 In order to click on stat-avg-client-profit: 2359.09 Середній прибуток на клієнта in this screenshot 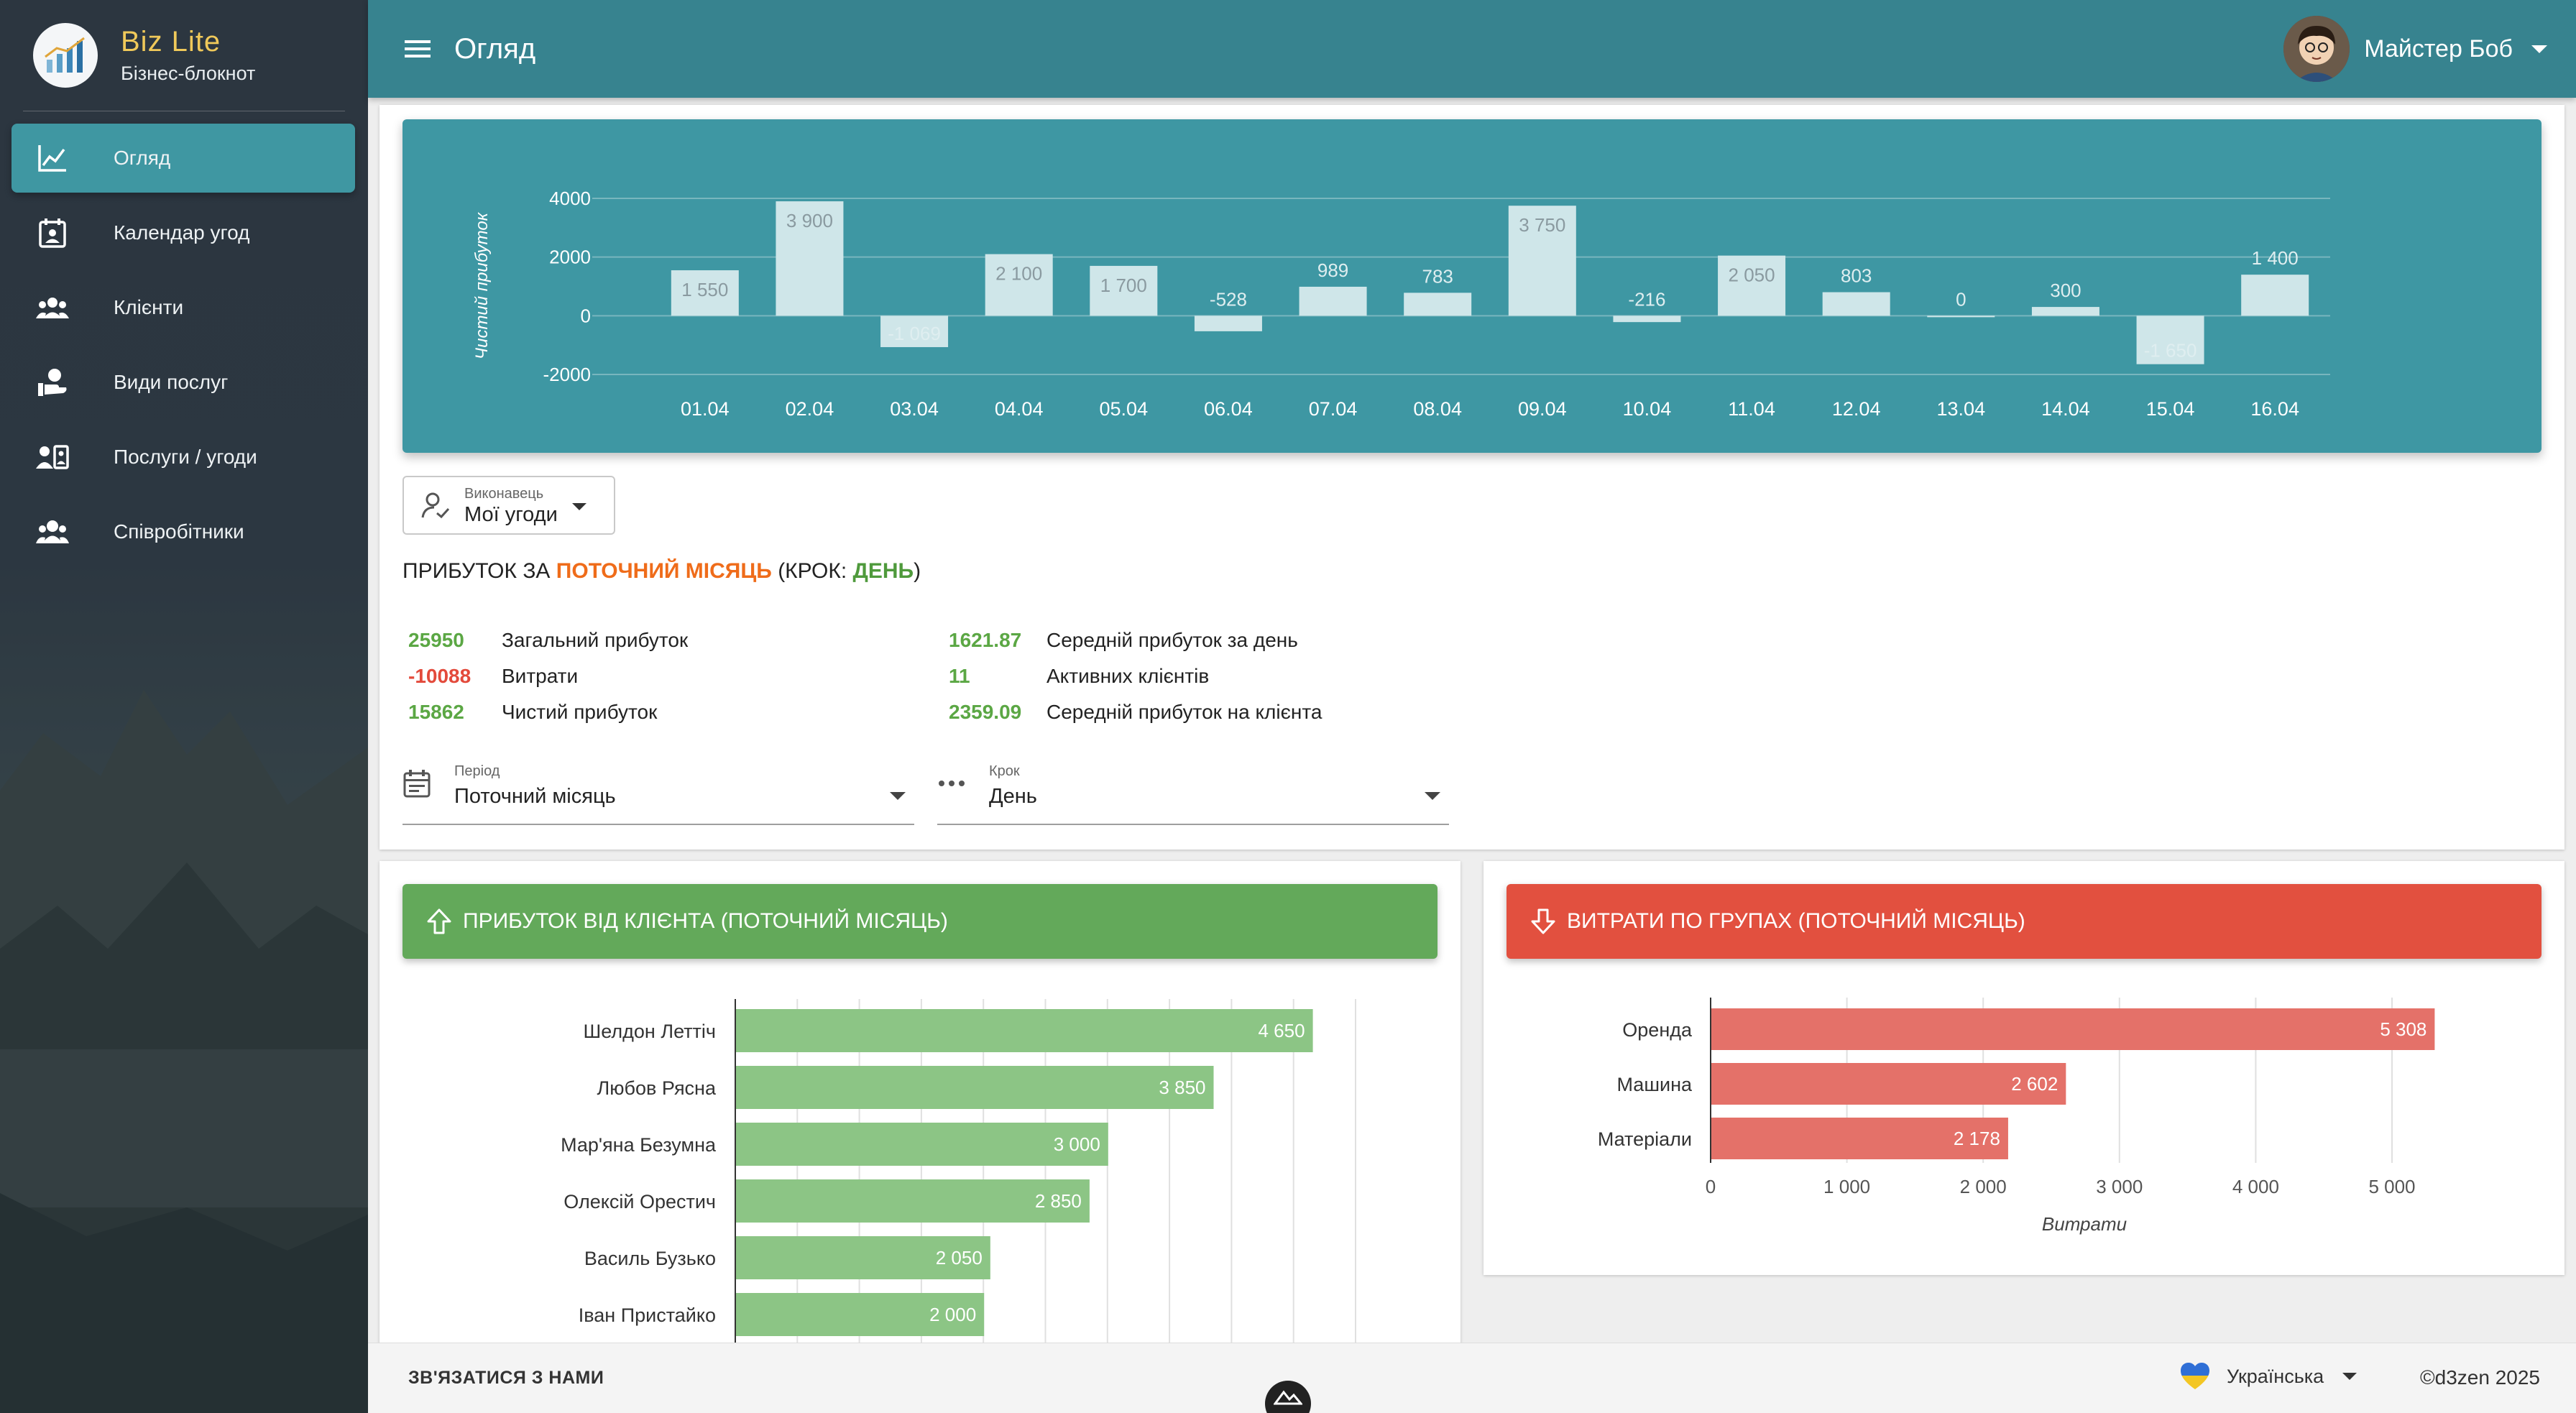, I will do `click(1135, 712)`.